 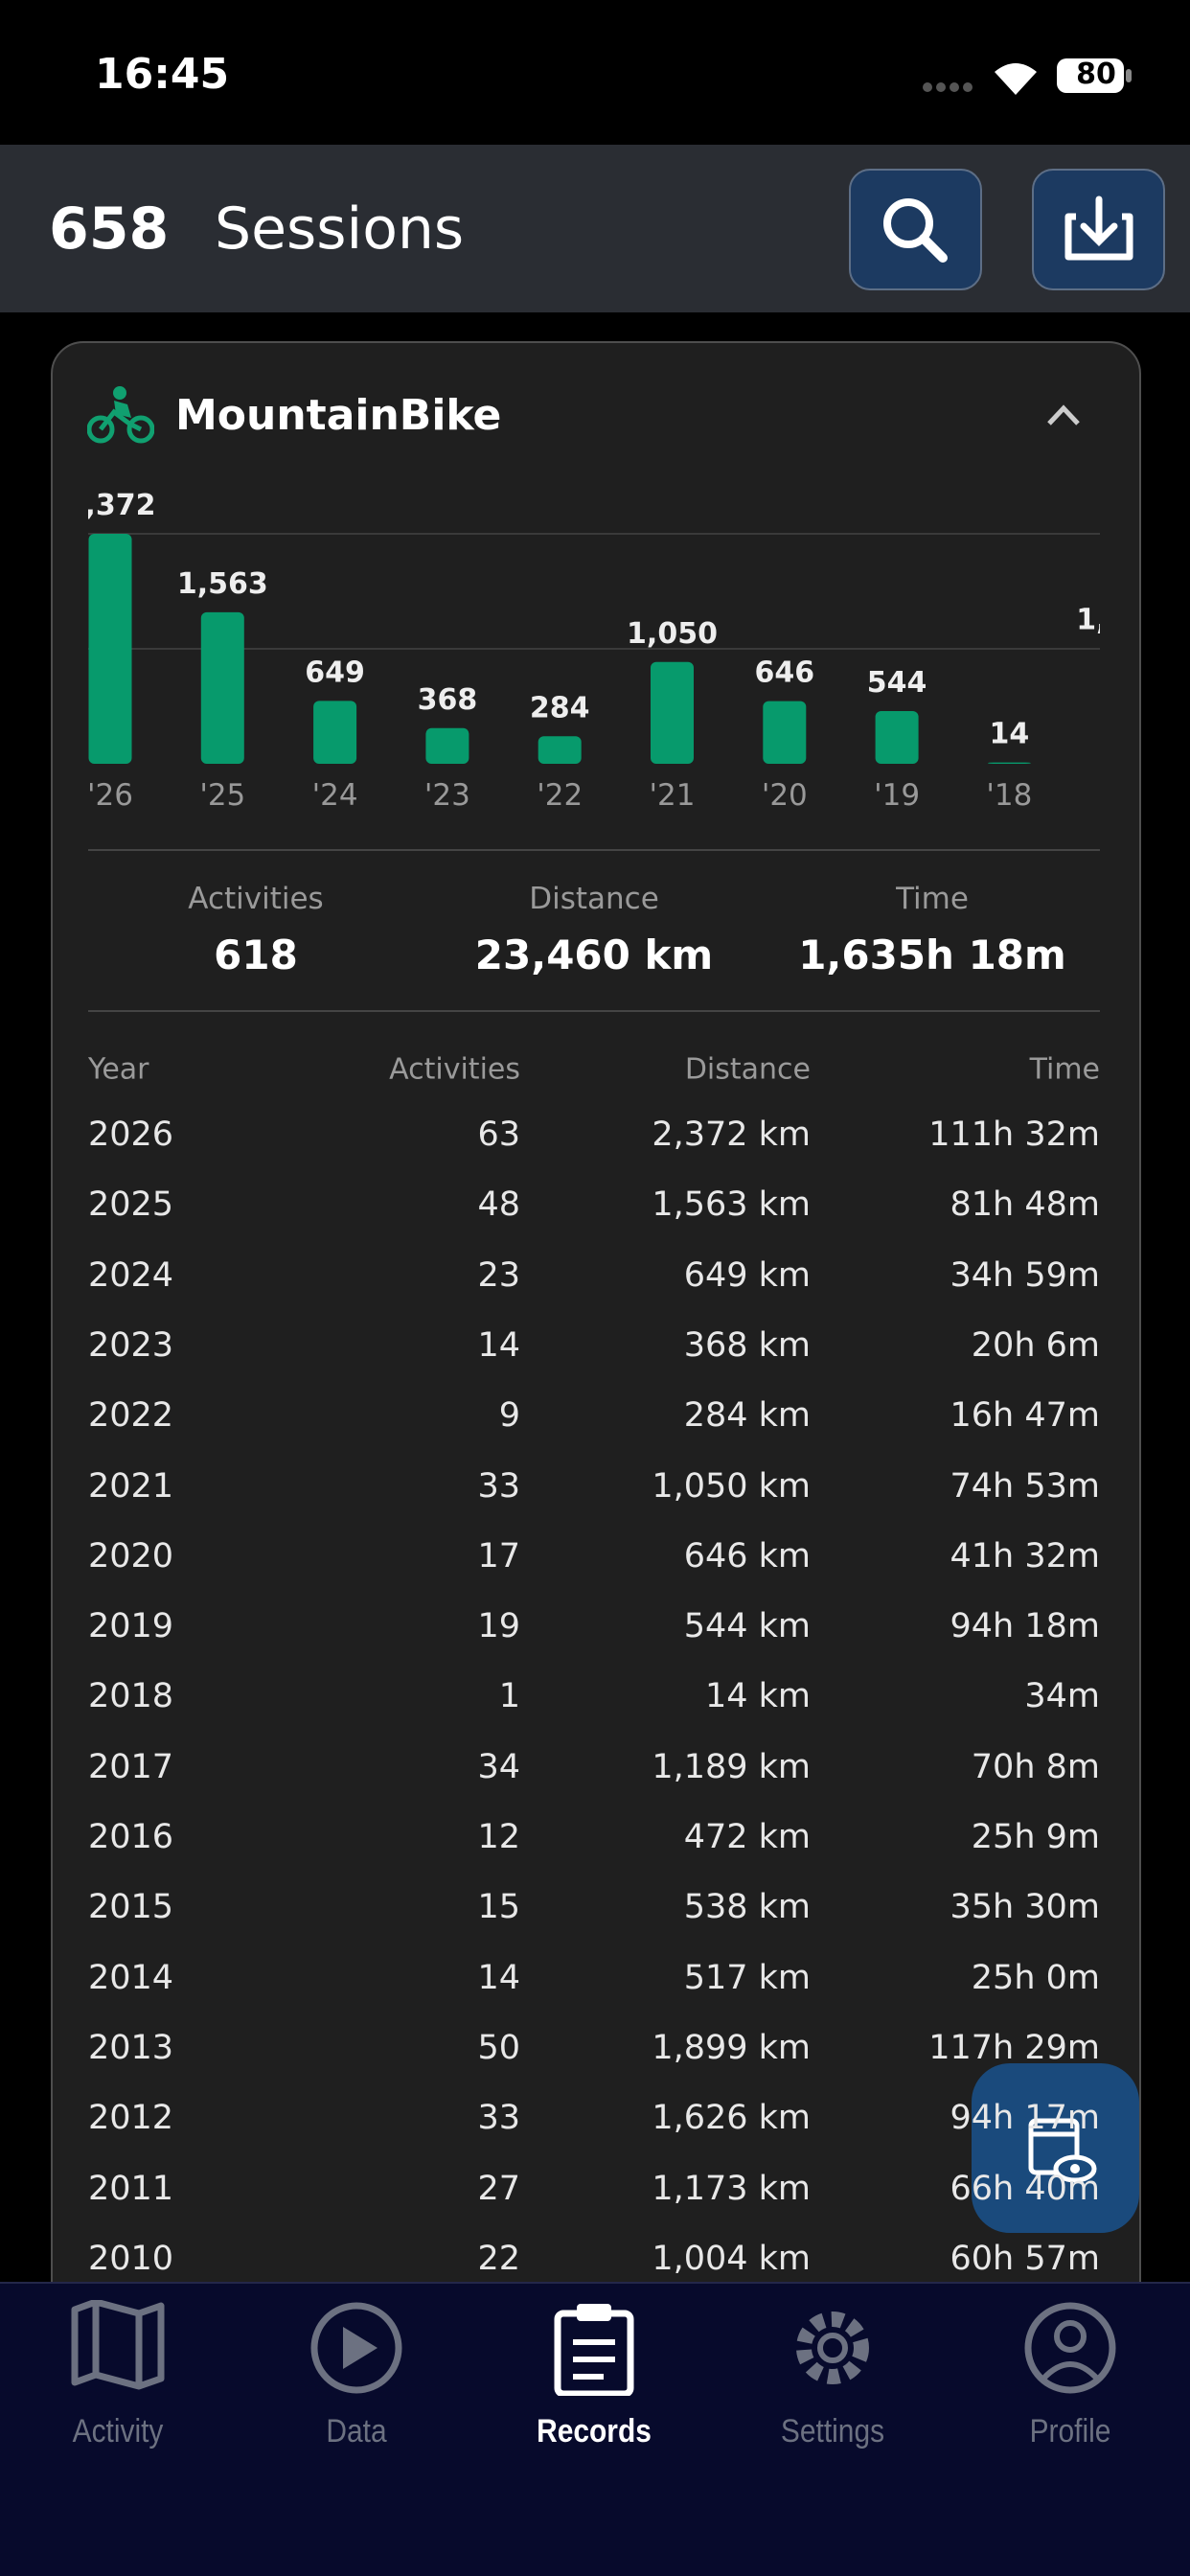 What do you see at coordinates (732, 2258) in the screenshot?
I see `cell: 1,004 km` at bounding box center [732, 2258].